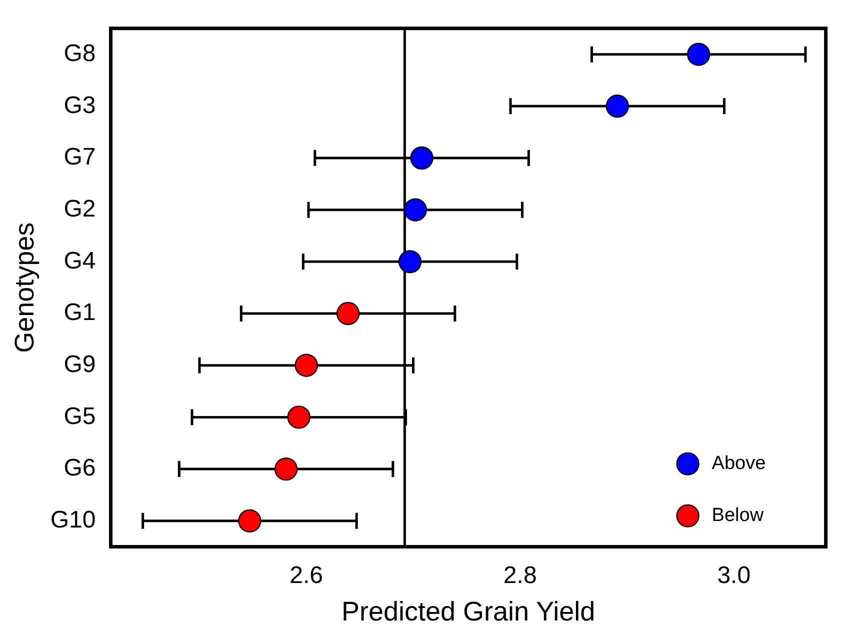 This screenshot has width=846, height=637. Describe the element at coordinates (80, 364) in the screenshot. I see `y-tick-label: G9` at that location.